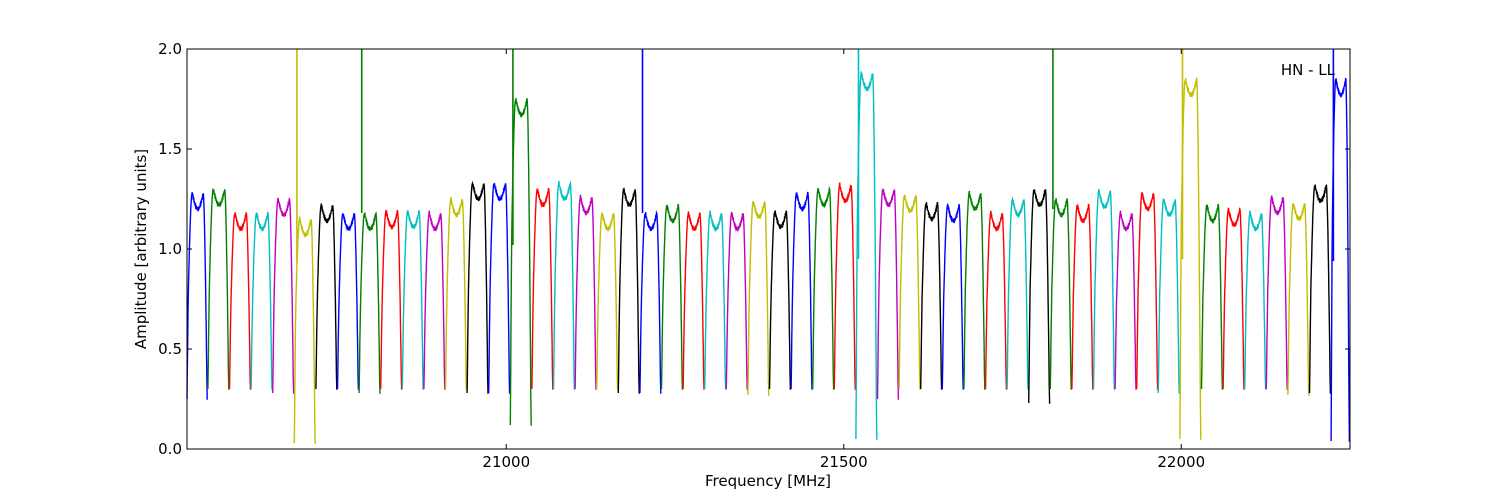 Image resolution: width=1500 pixels, height=500 pixels. Describe the element at coordinates (170, 349) in the screenshot. I see `y-tick-label: 0.5` at that location.